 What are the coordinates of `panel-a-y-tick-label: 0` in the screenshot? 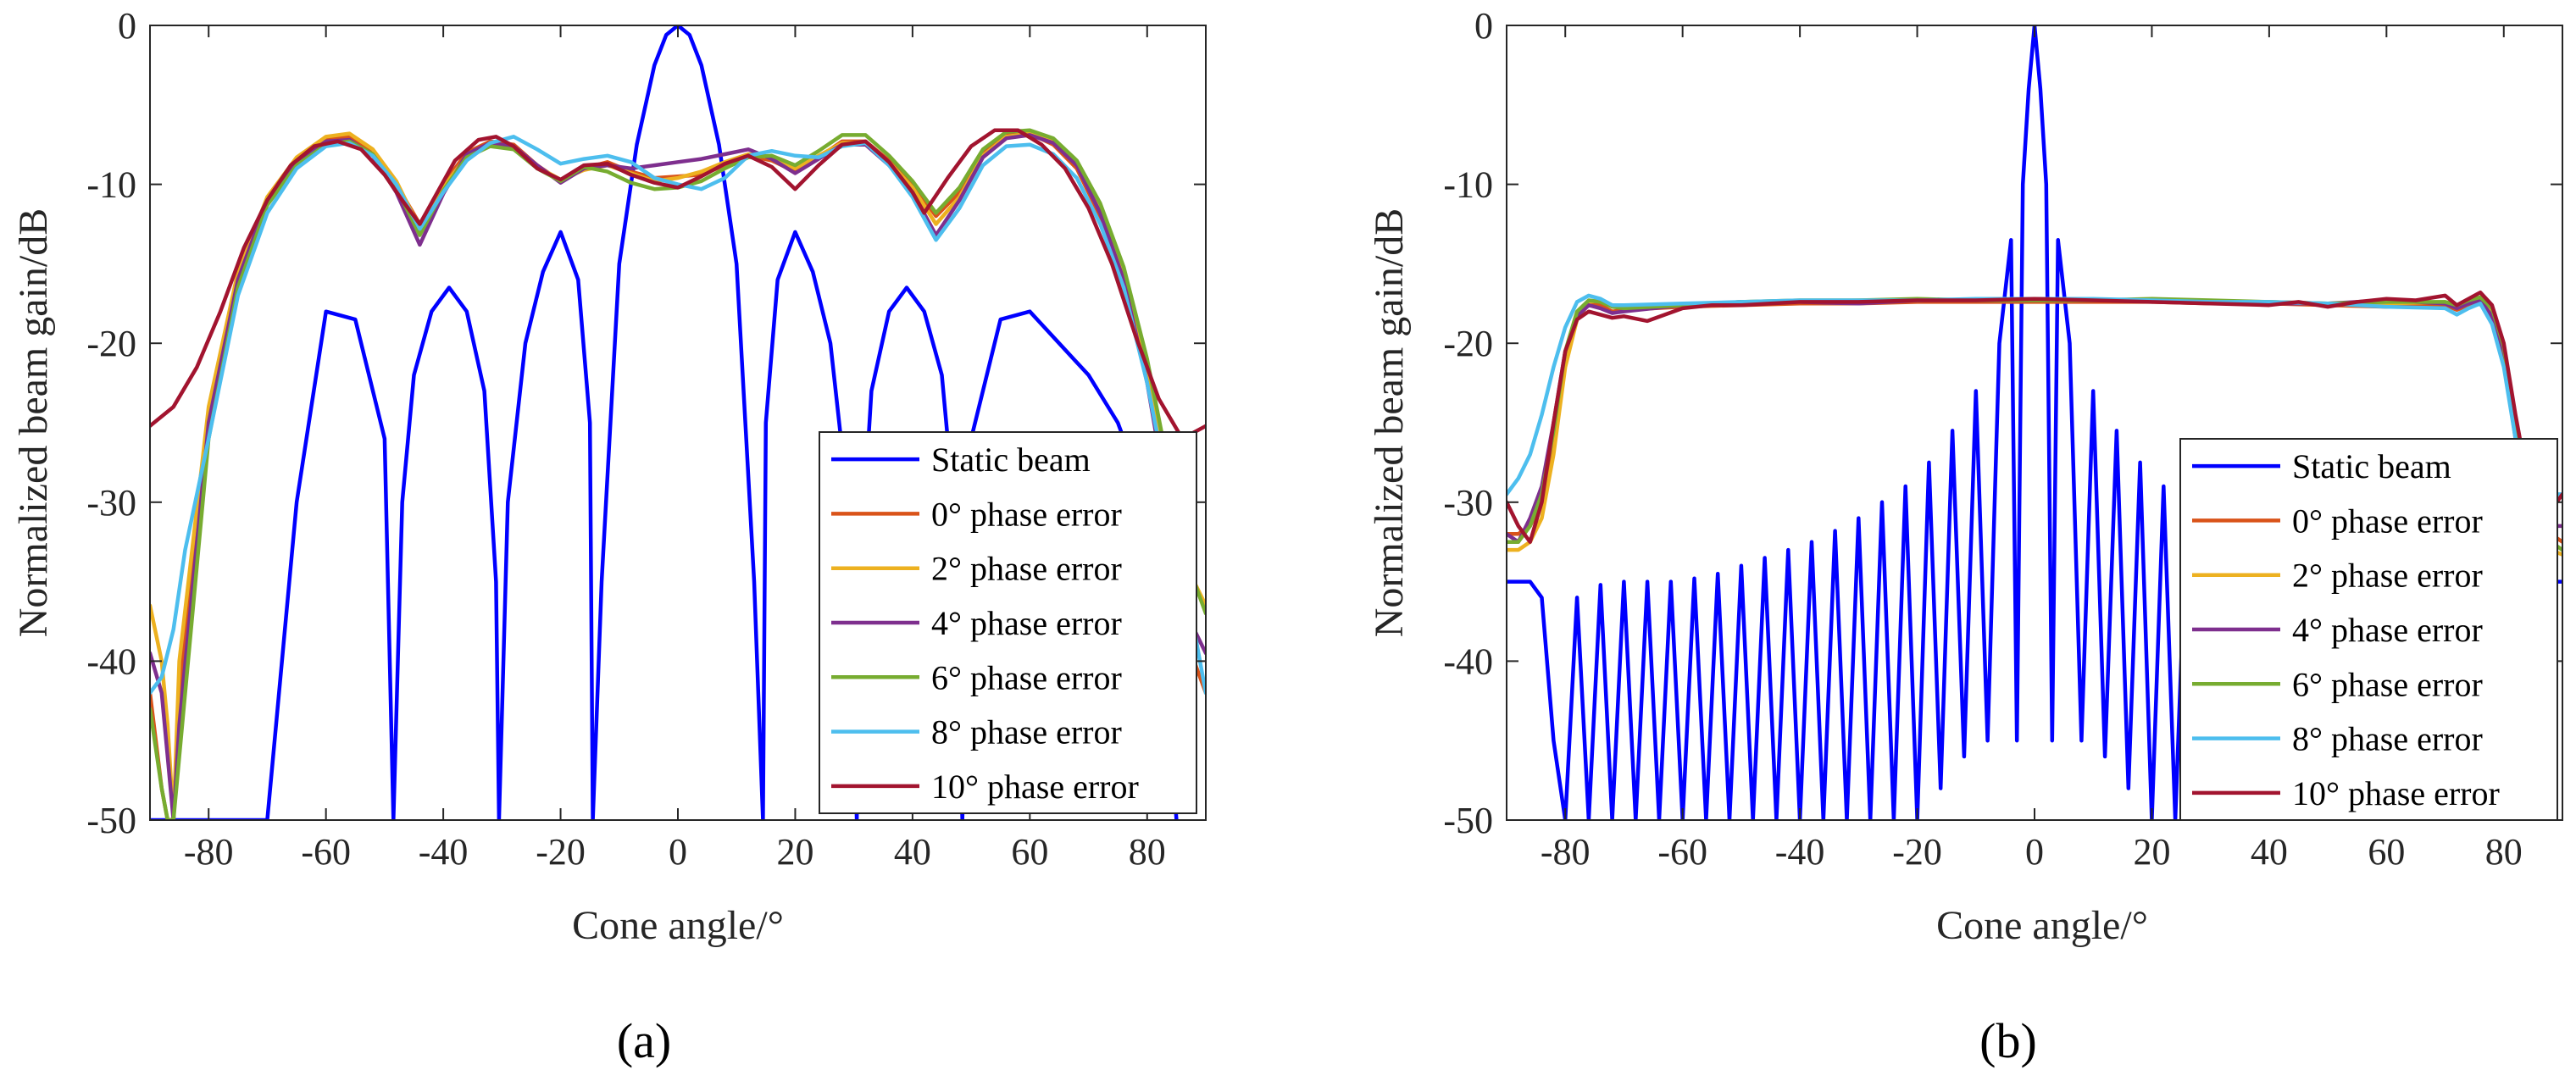 It's located at (127, 26).